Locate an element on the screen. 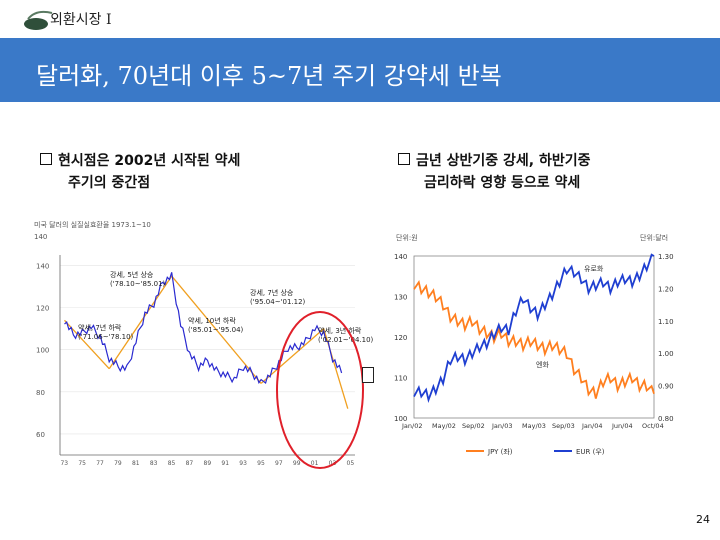 This screenshot has height=540, width=720. chart1-ytick-label: 100 is located at coordinates (42, 351).